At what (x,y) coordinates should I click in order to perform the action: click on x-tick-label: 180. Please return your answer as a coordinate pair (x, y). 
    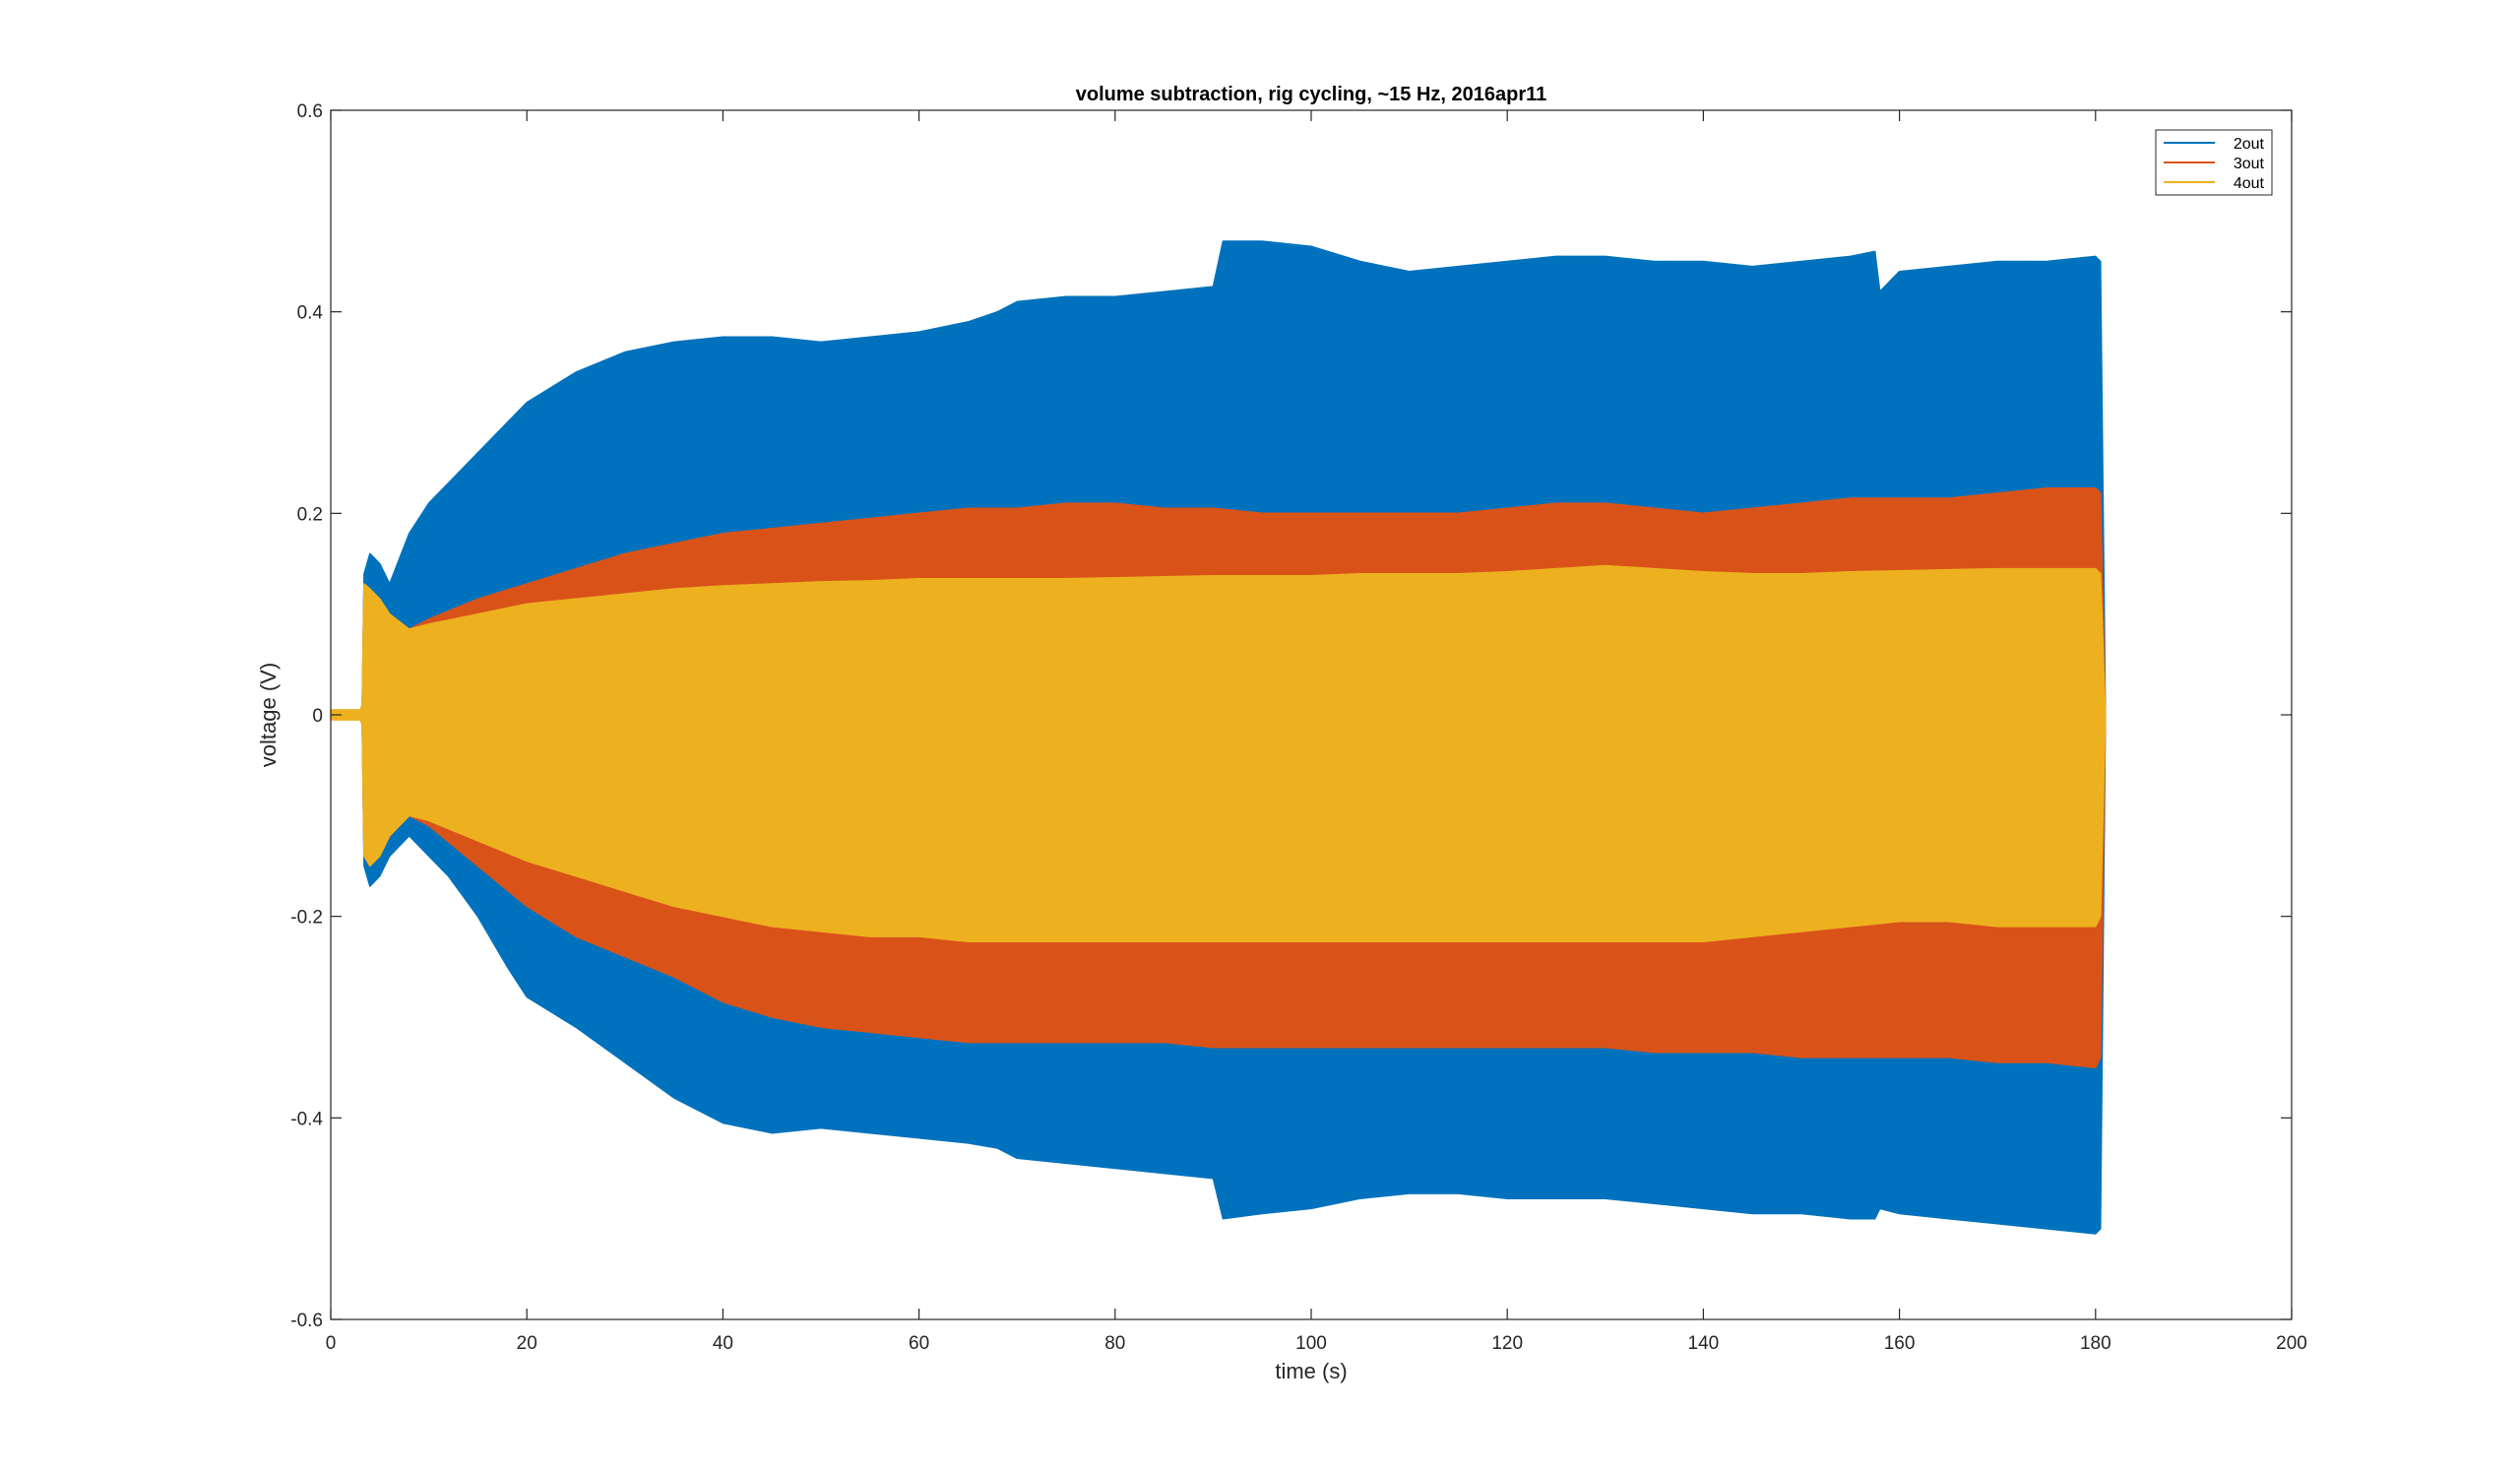
    Looking at the image, I should click on (2095, 1344).